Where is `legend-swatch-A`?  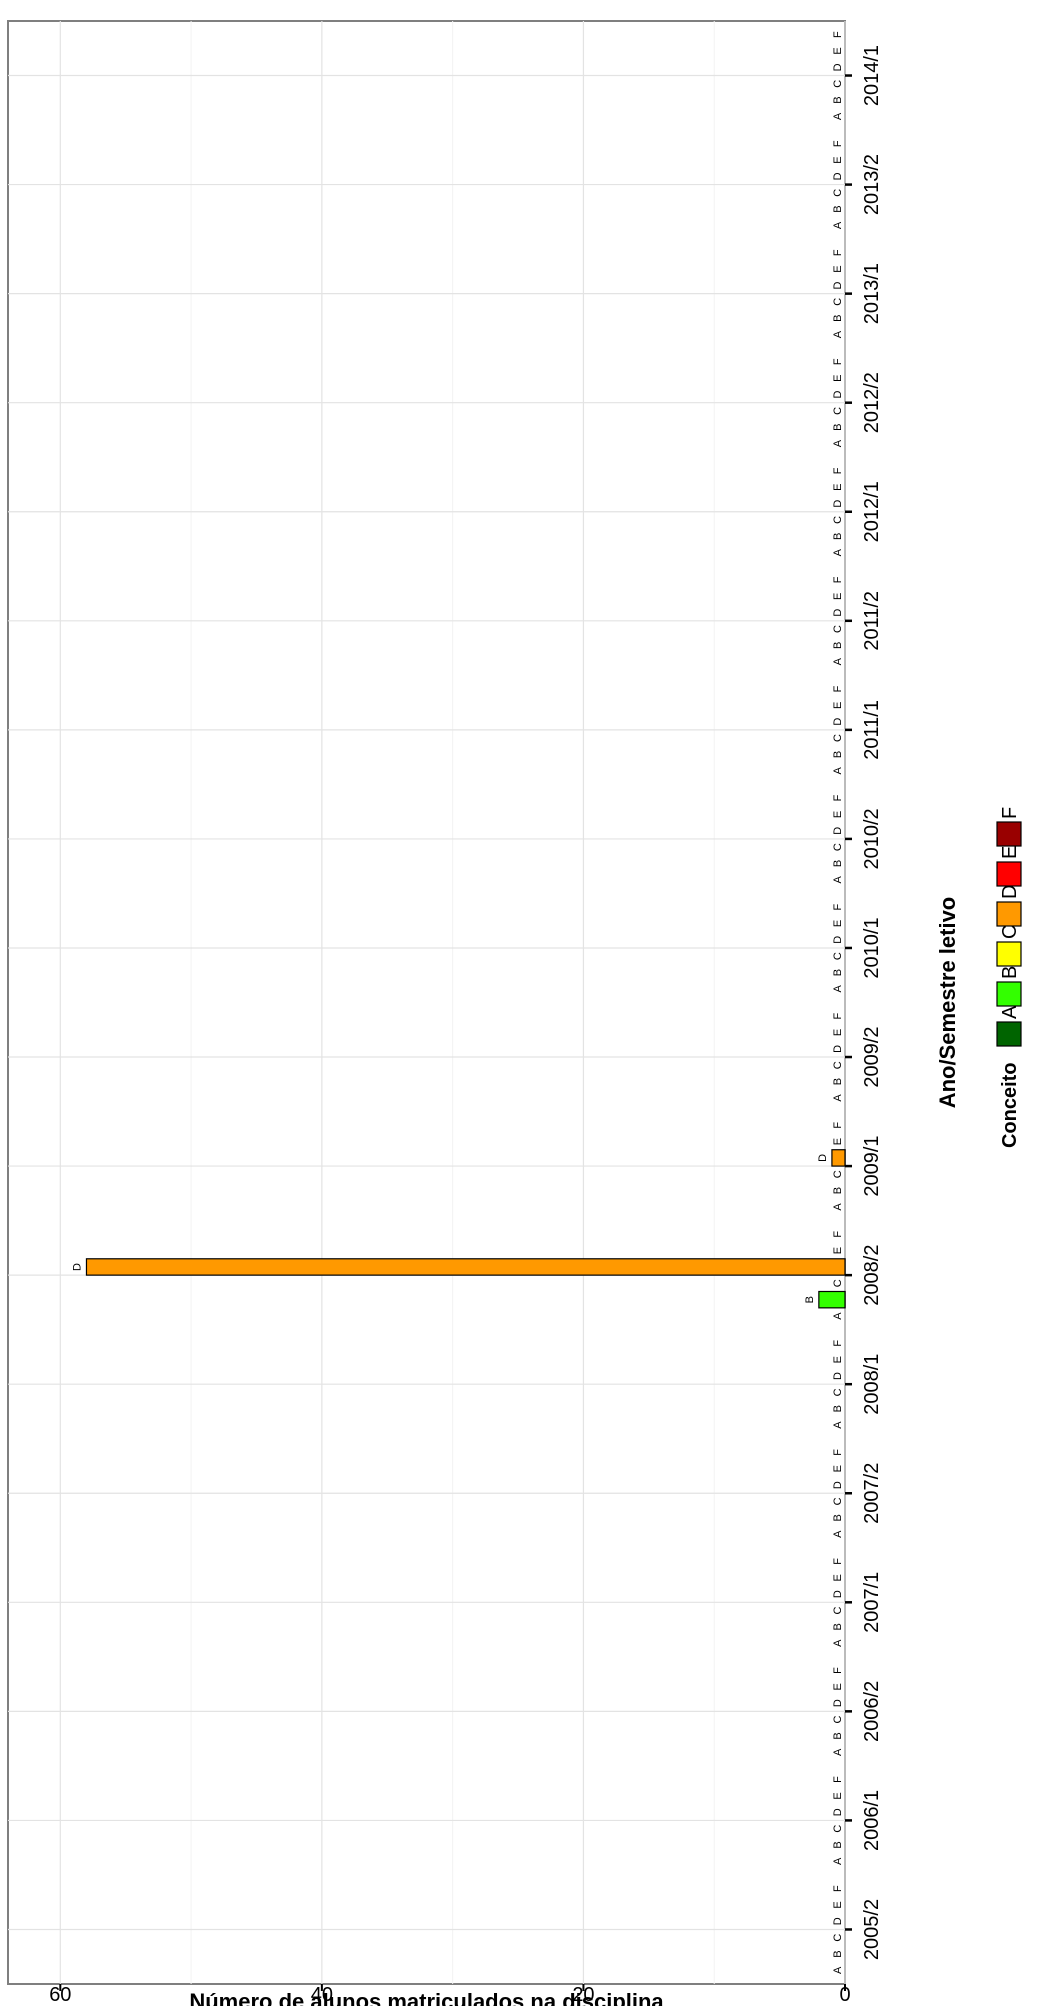 legend-swatch-A is located at coordinates (1009, 1034).